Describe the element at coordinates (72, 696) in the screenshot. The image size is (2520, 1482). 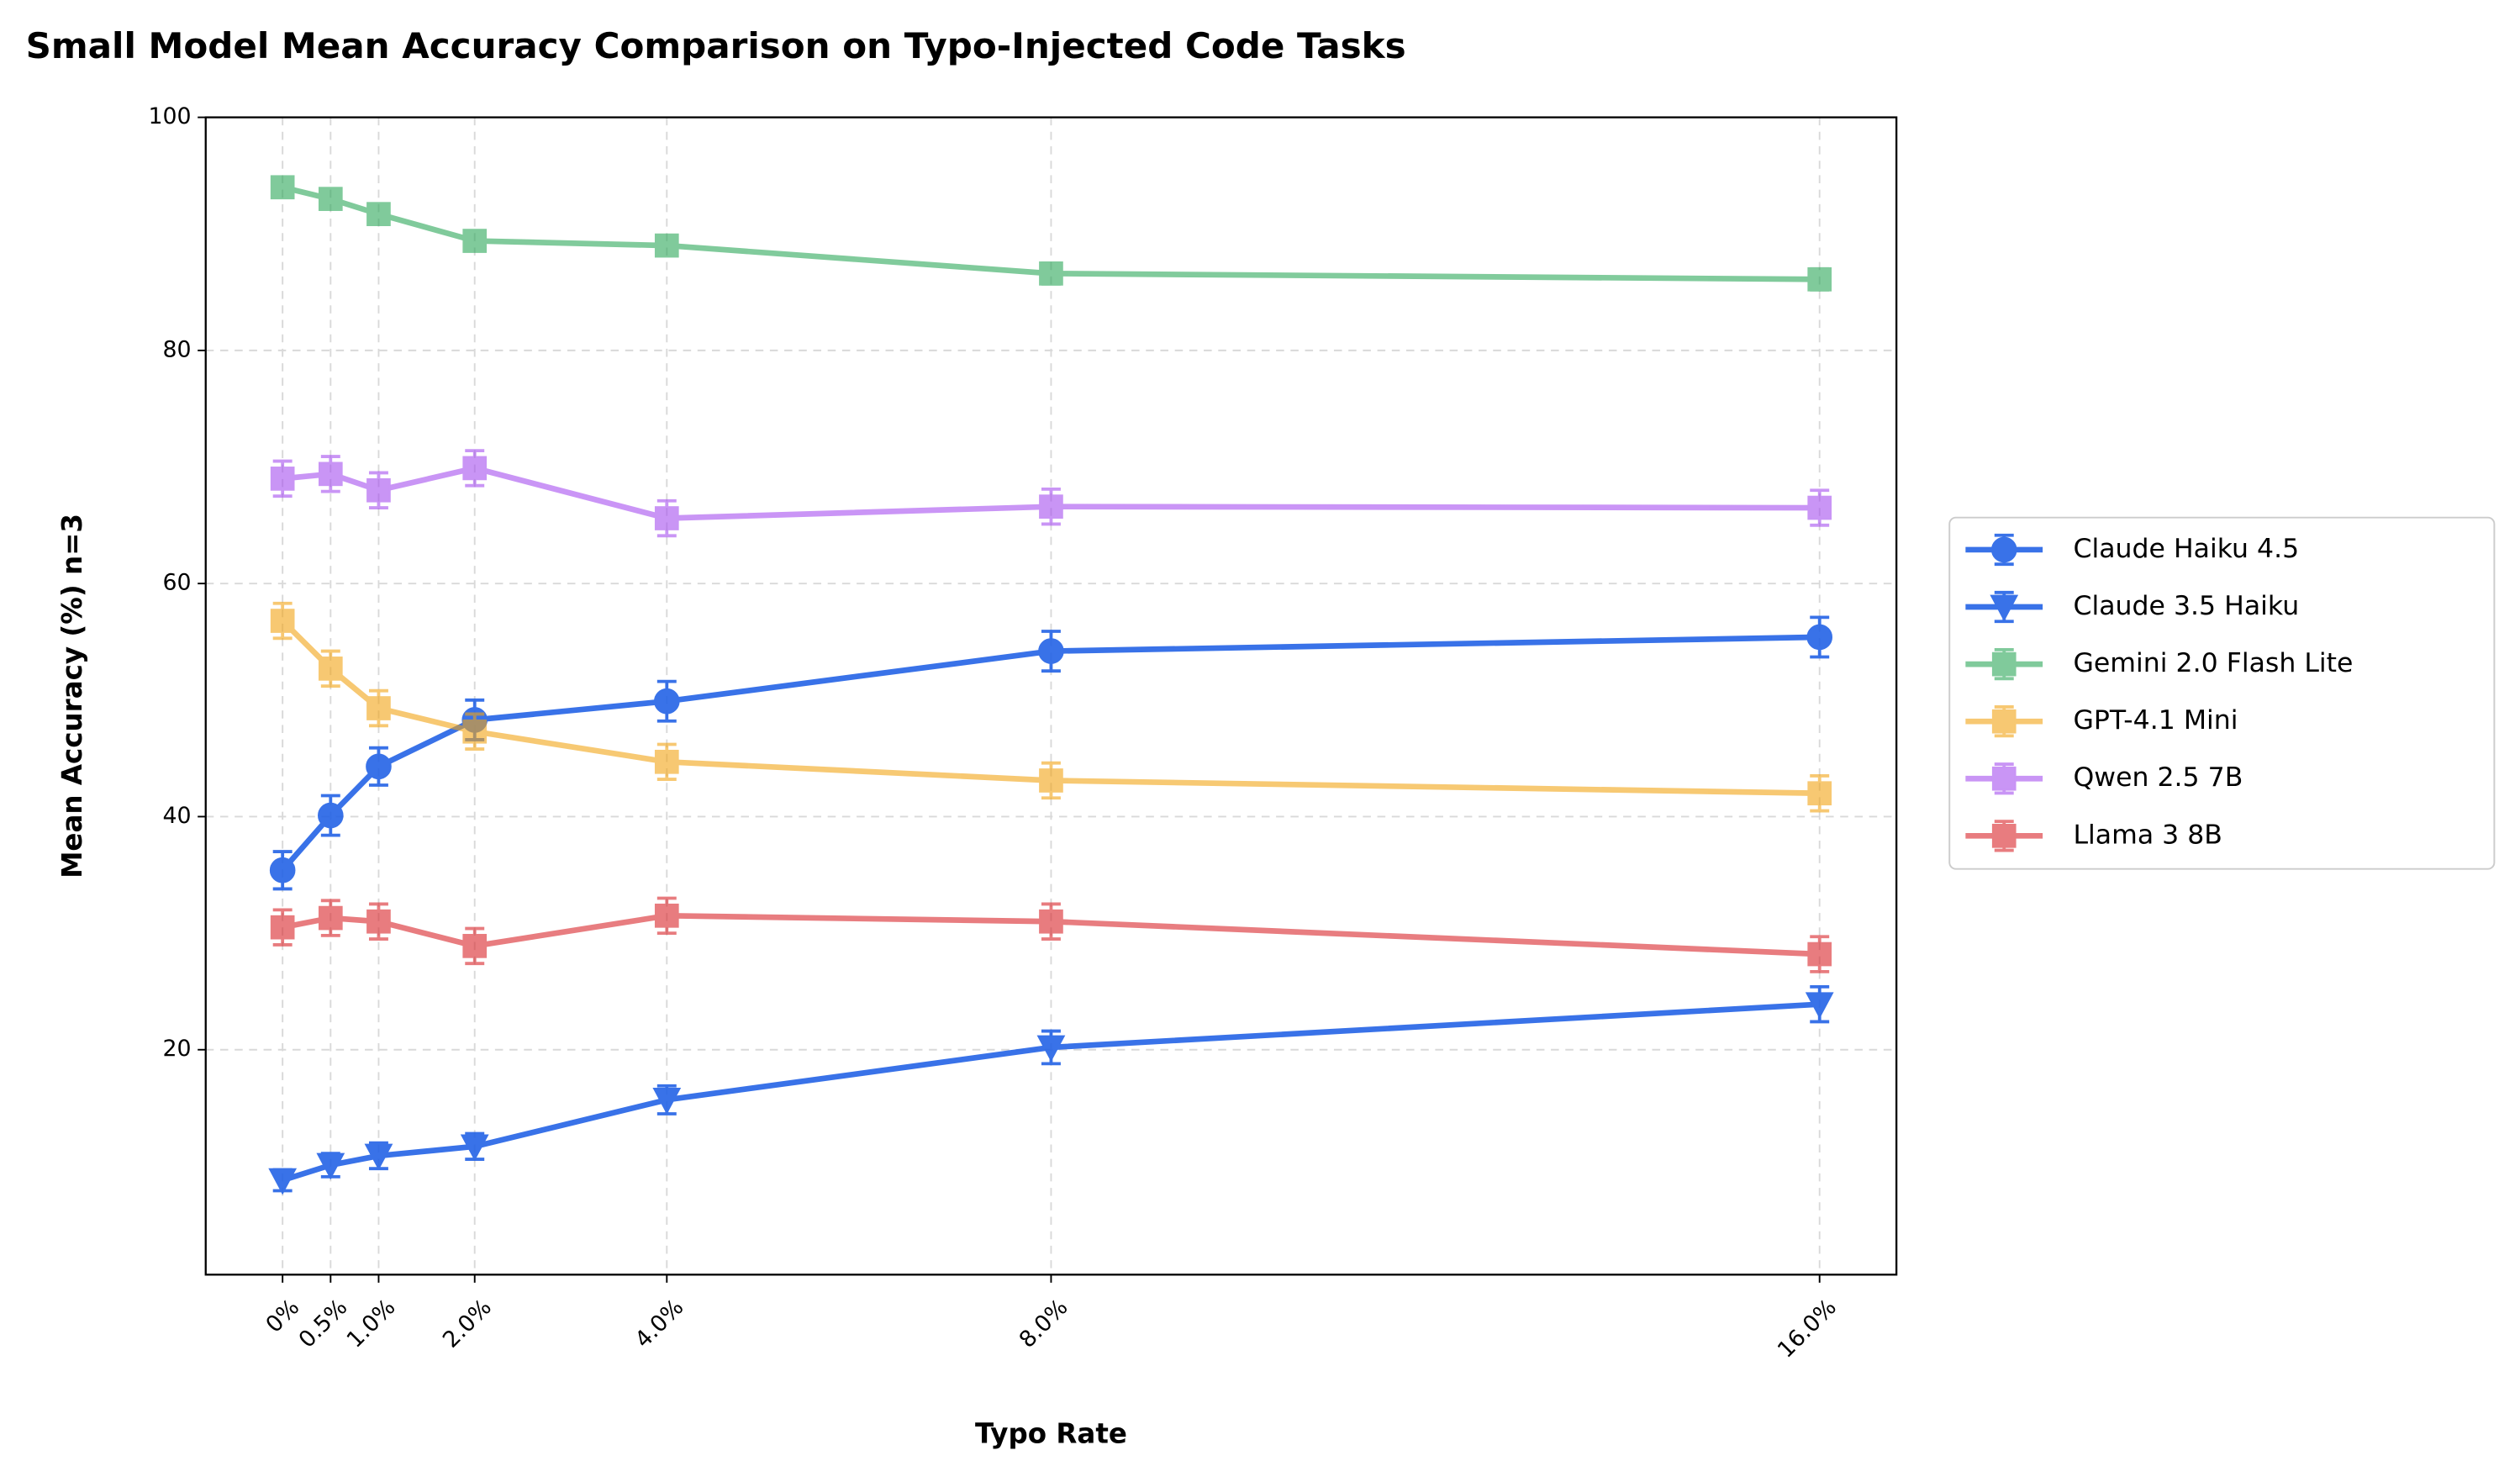
I see `y-axis-label: Mean Accuracy (%) n=3` at that location.